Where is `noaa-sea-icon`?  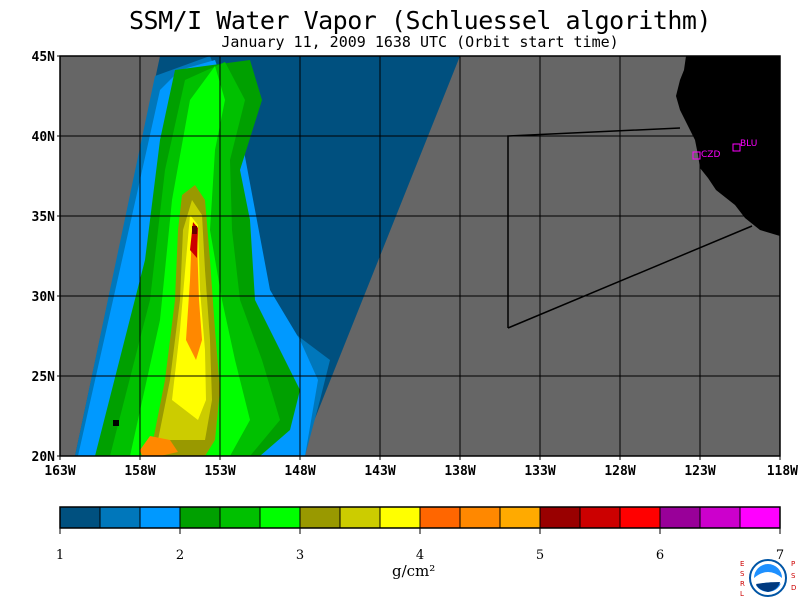
noaa-sea-icon is located at coordinates (768, 587).